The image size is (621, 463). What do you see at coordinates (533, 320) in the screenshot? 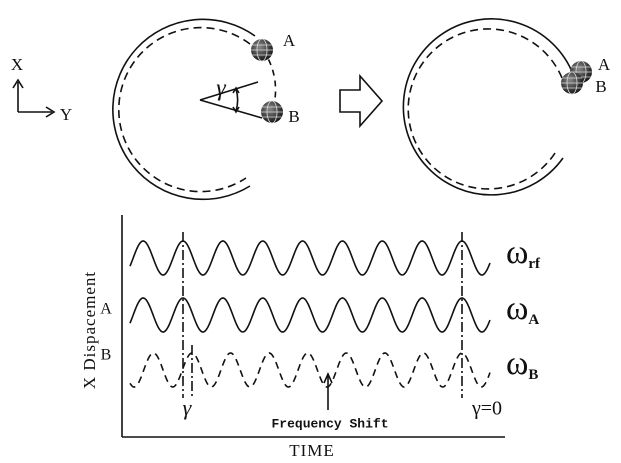
I see `subscript: A` at bounding box center [533, 320].